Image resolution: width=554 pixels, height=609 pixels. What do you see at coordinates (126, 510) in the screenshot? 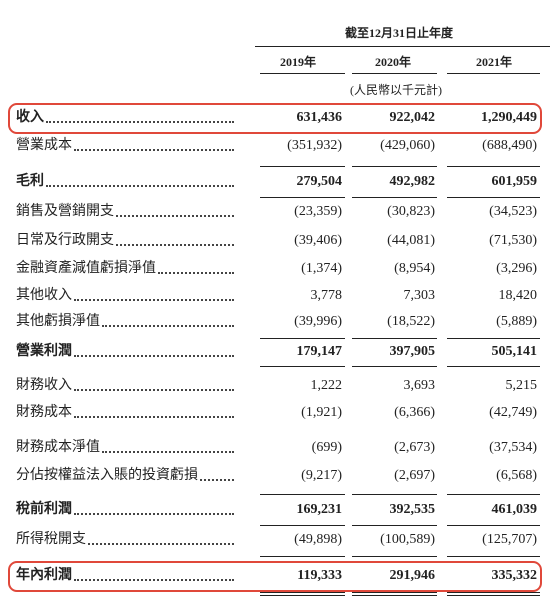
I see `row-label: 稅前利潤` at bounding box center [126, 510].